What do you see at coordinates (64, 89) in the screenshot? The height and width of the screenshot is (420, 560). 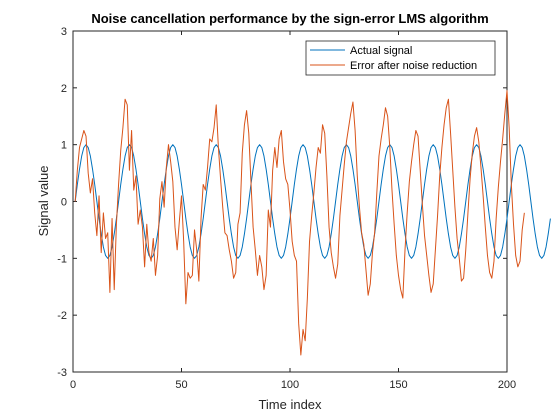 I see `y-tick-label: 2` at bounding box center [64, 89].